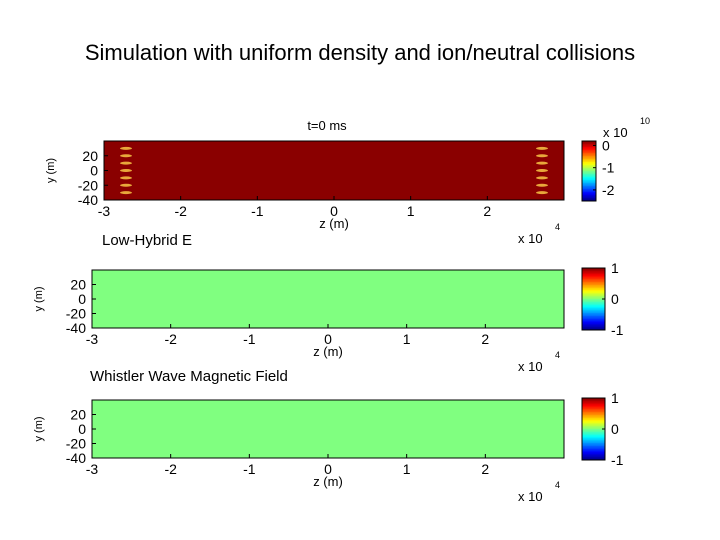 This screenshot has width=720, height=540. Describe the element at coordinates (608, 168) in the screenshot. I see `colorbar-tick-label: -1` at that location.